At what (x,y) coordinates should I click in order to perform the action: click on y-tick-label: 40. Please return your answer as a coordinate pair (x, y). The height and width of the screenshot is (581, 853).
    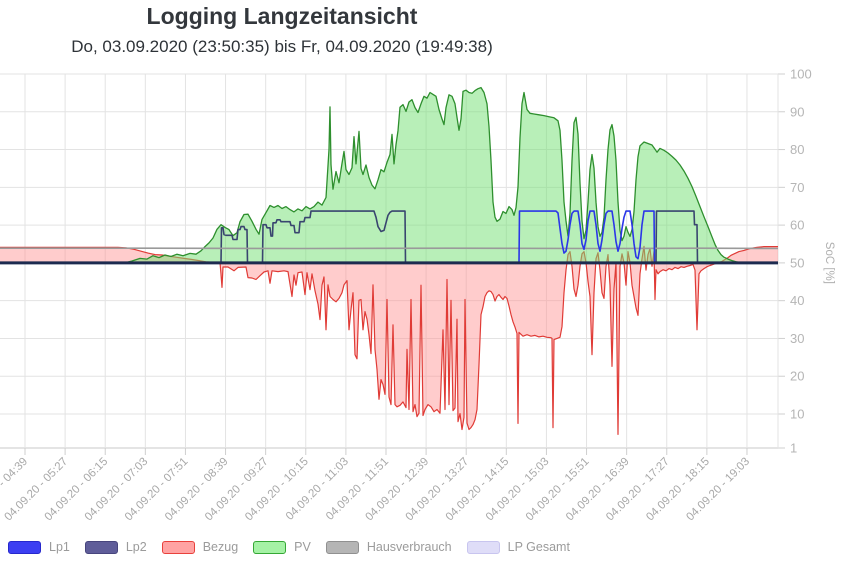
    Looking at the image, I should click on (797, 300).